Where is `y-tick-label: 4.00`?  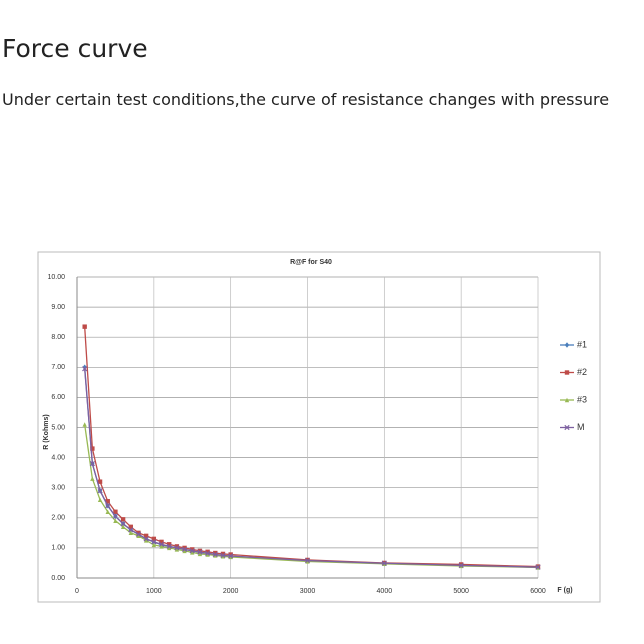
y-tick-label: 4.00 is located at coordinates (58, 457).